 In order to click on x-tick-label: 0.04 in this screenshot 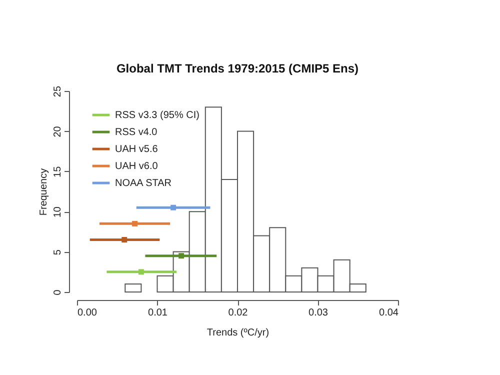, I will do `click(389, 313)`.